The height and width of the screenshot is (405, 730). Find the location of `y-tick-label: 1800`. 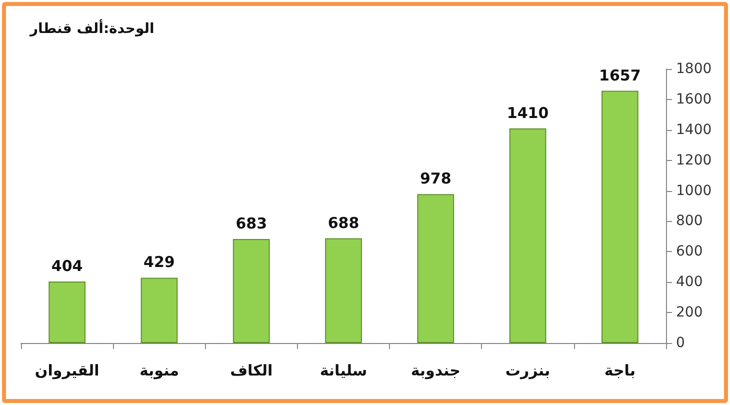

y-tick-label: 1800 is located at coordinates (694, 69).